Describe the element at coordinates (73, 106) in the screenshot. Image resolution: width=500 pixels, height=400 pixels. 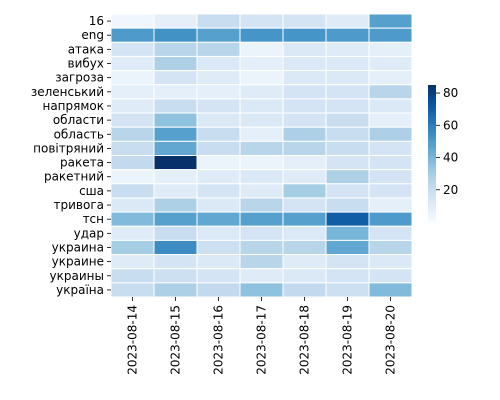
I see `y-tick-label: напрямок` at that location.